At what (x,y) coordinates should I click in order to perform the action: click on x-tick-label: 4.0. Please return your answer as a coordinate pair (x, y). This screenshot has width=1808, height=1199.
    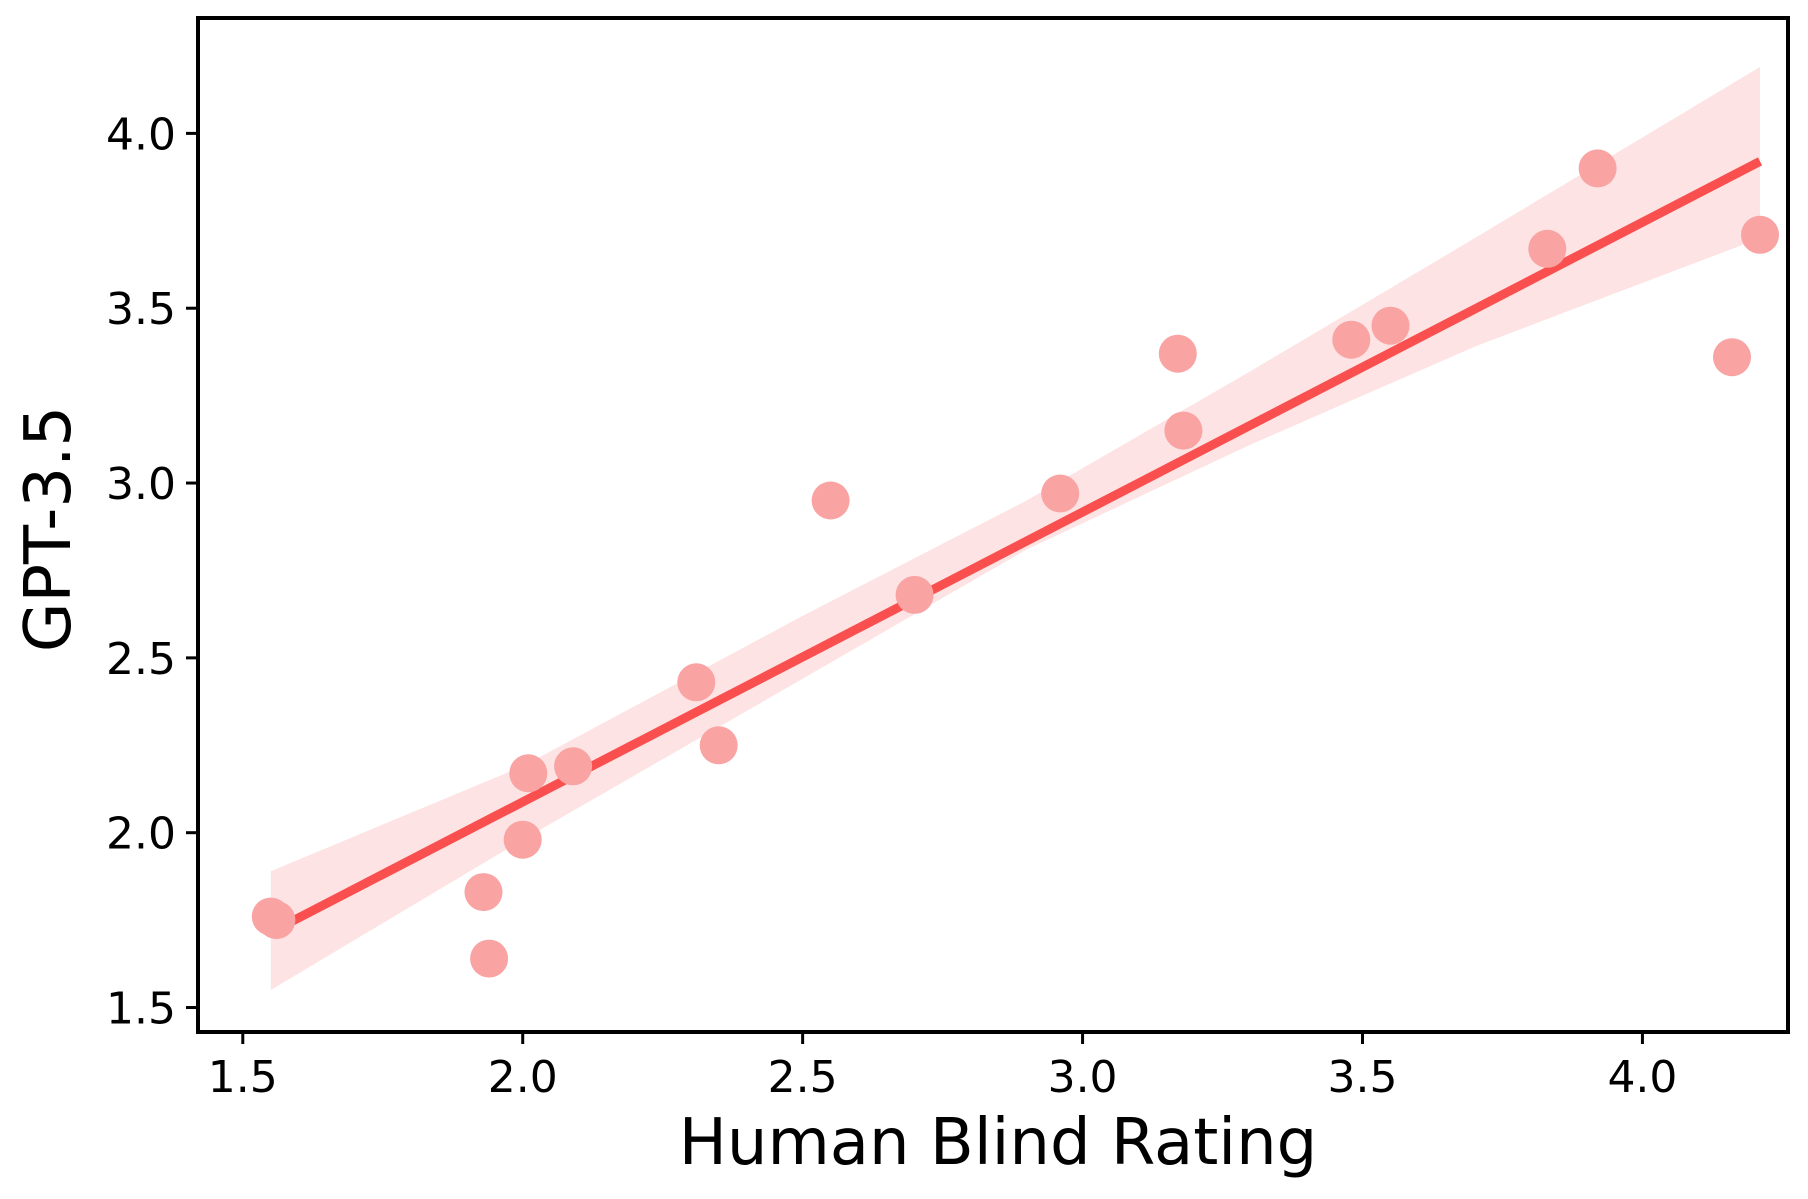
    Looking at the image, I should click on (1642, 1077).